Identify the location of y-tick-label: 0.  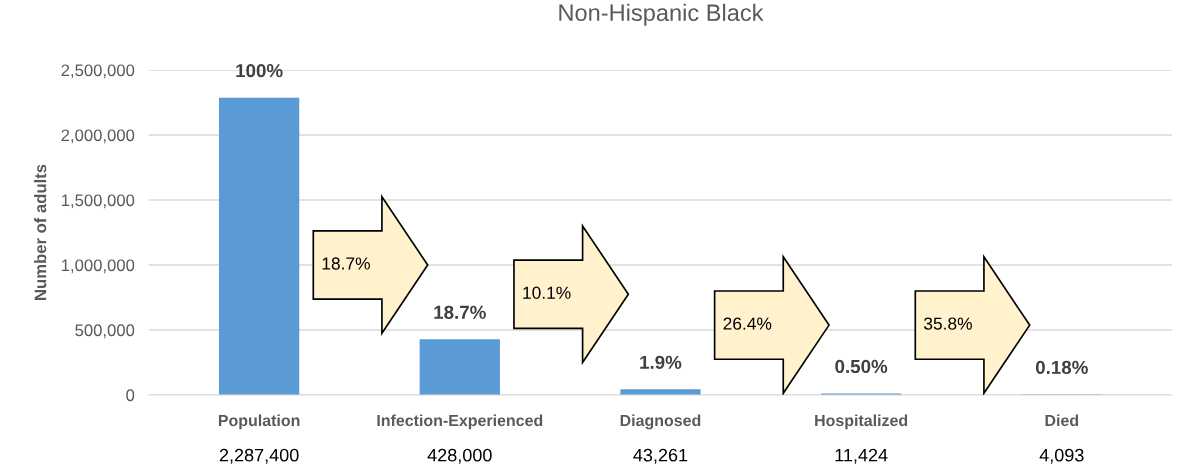
(130, 395).